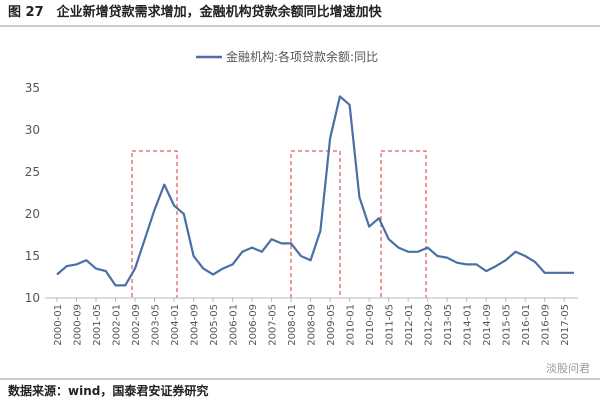 The image size is (600, 404). Describe the element at coordinates (32, 214) in the screenshot. I see `y-tick-label: 20` at that location.